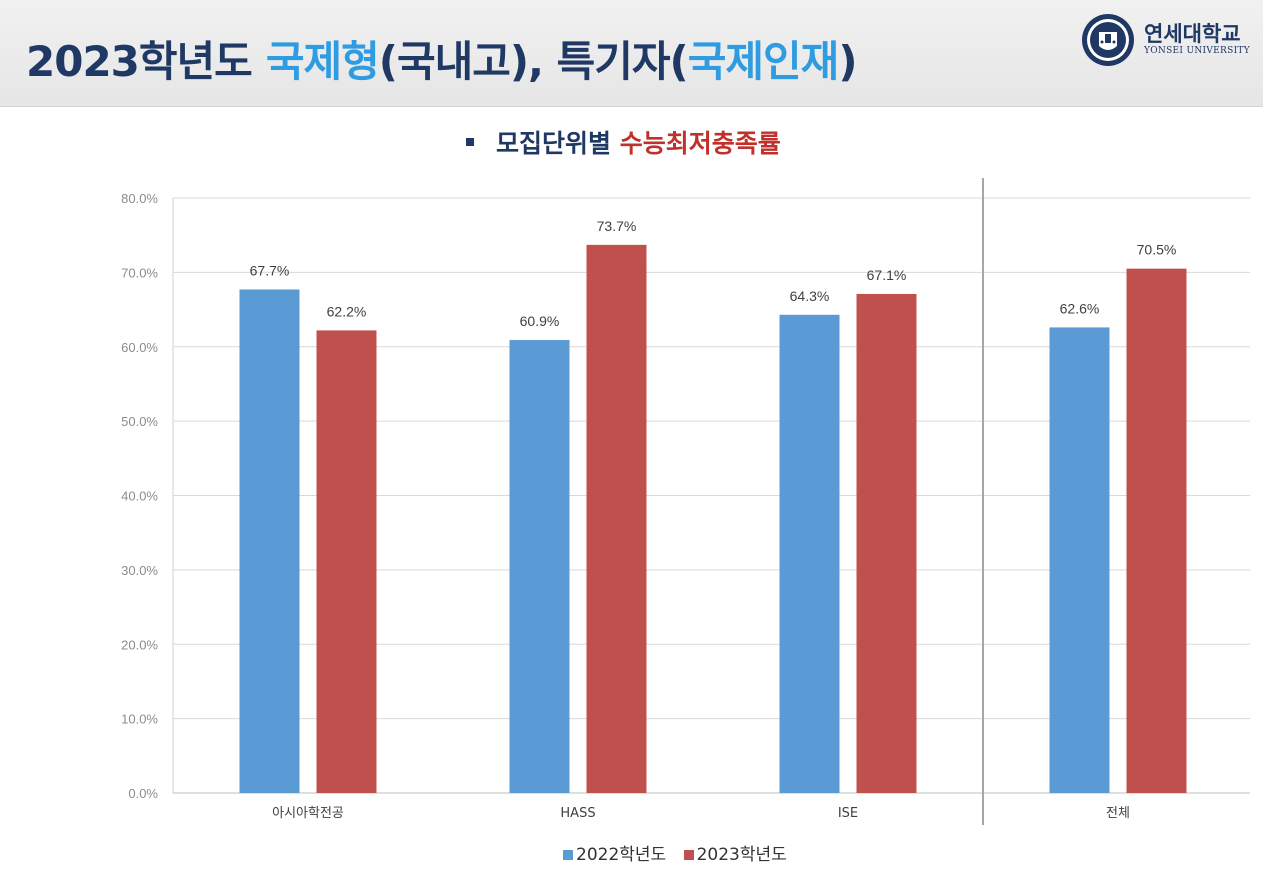 This screenshot has height=876, width=1263. I want to click on university-logo: 연세대학교 YONSEI UNIVERSITY, so click(1171, 40).